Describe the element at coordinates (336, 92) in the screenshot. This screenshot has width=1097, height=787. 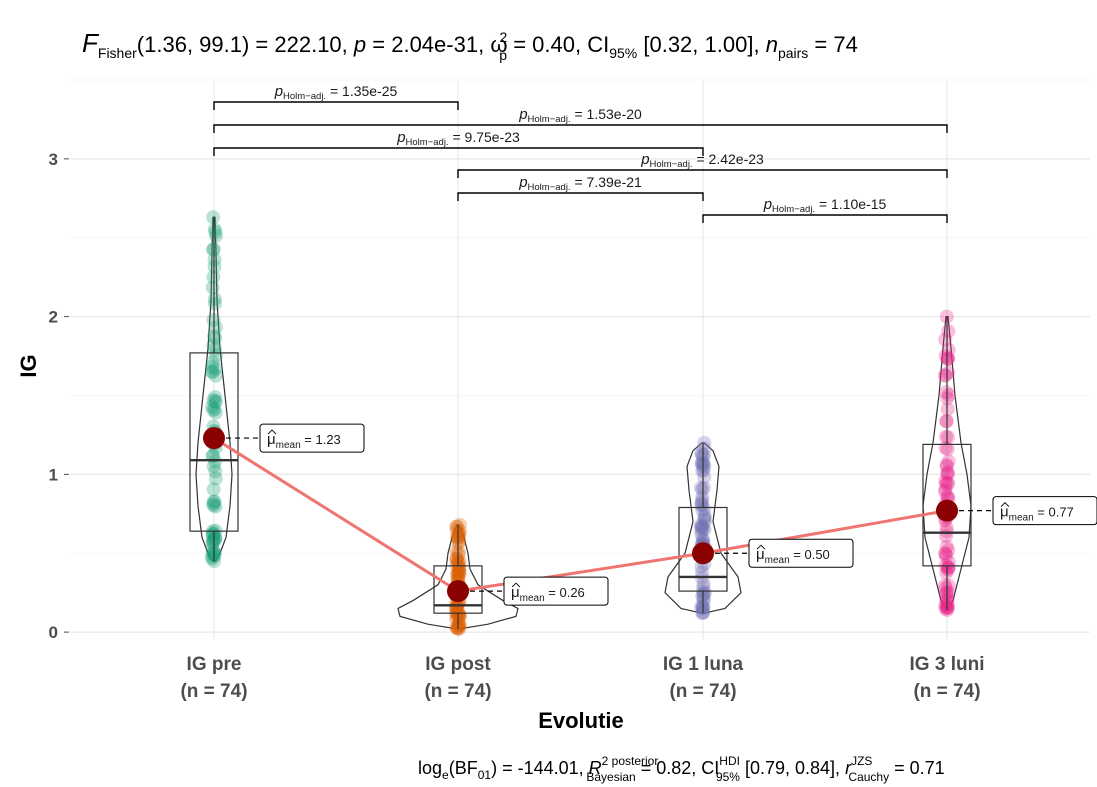
I see `comparison-p-label: pHolm−adj. = 1.35e-25` at that location.